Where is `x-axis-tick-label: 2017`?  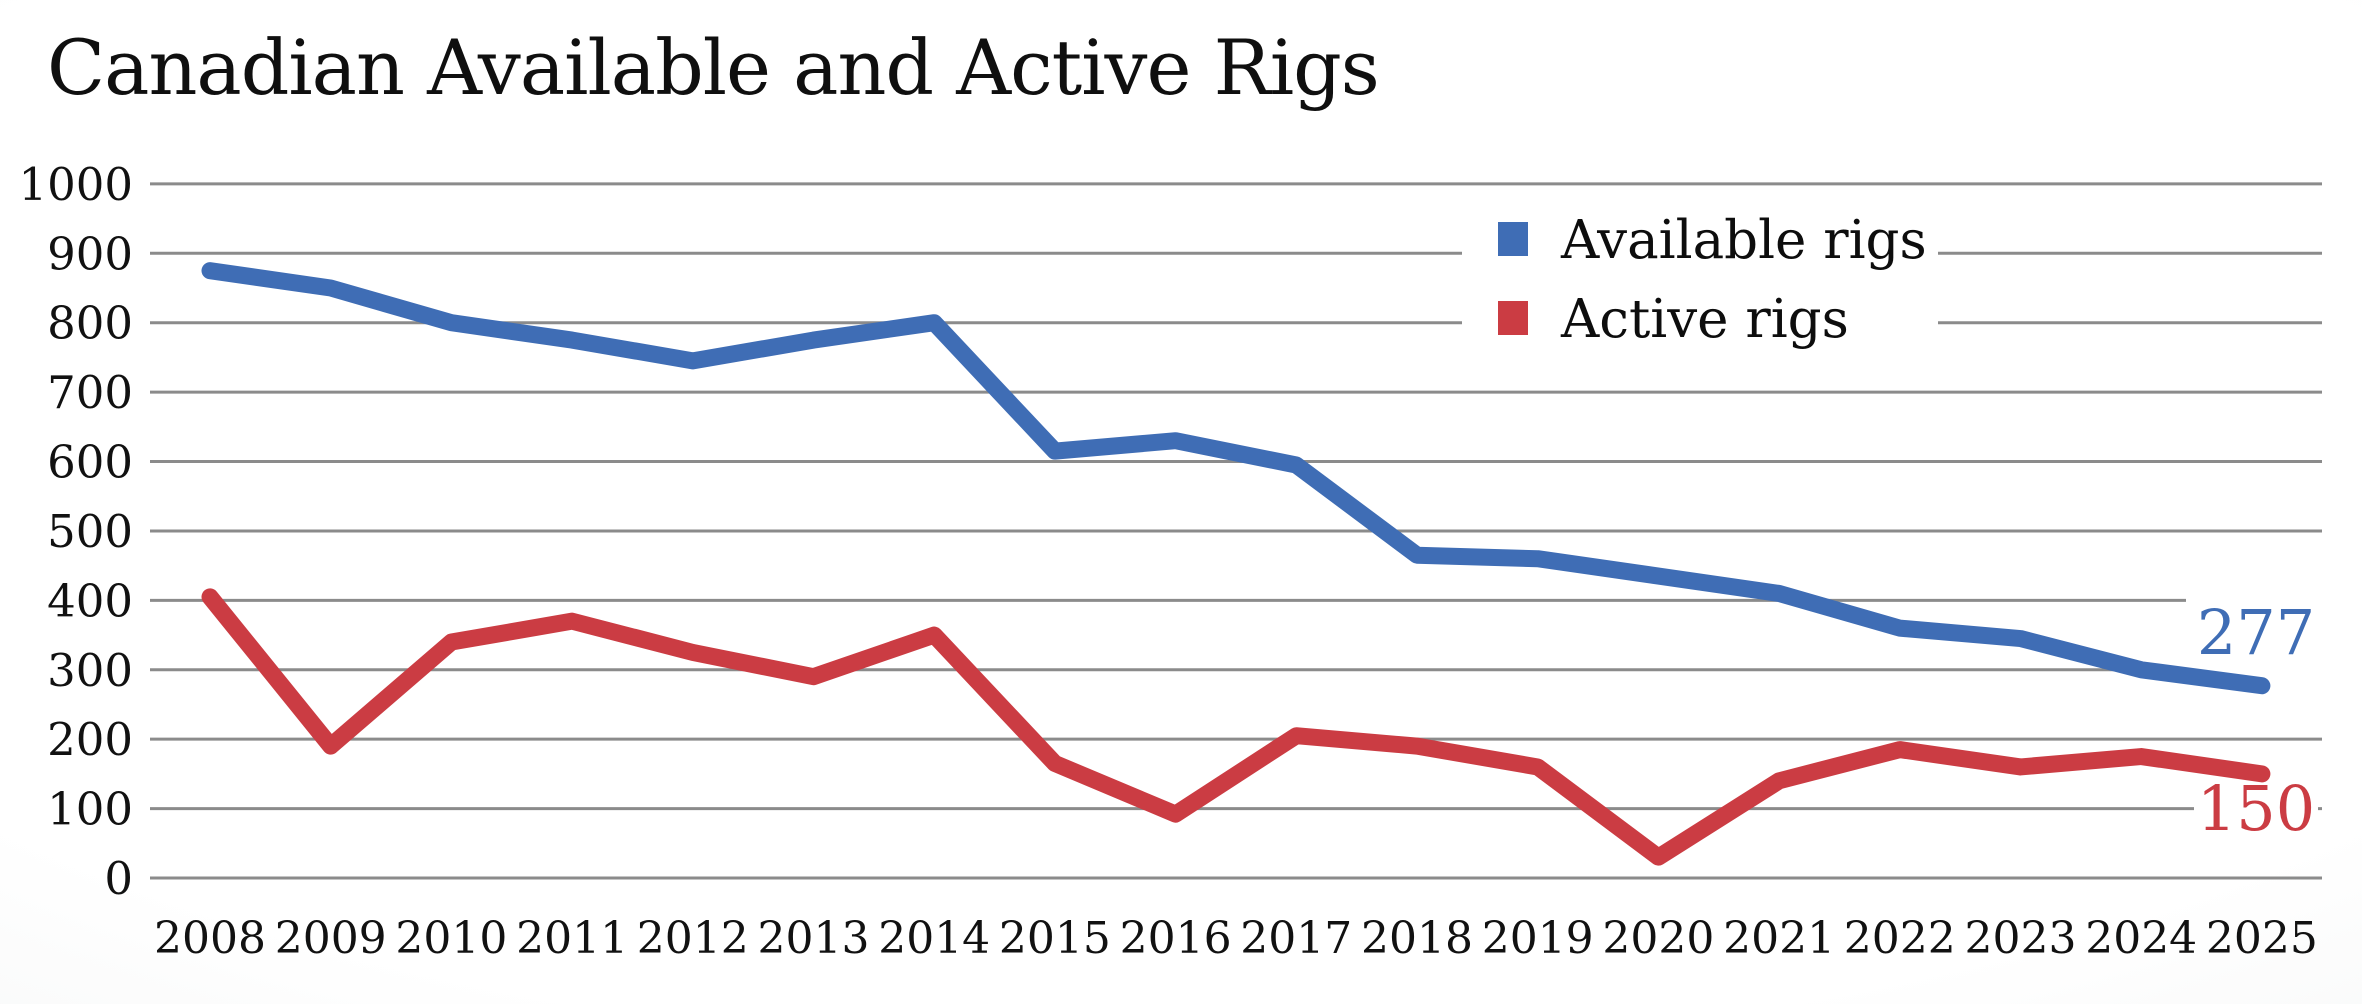
x-axis-tick-label: 2017 is located at coordinates (1296, 938).